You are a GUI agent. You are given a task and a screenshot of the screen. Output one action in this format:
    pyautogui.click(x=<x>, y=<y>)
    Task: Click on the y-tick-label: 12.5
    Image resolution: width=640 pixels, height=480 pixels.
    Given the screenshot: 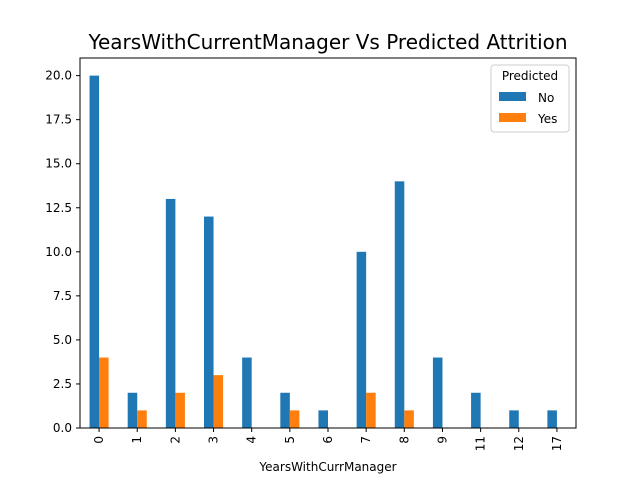 What is the action you would take?
    pyautogui.click(x=58, y=208)
    